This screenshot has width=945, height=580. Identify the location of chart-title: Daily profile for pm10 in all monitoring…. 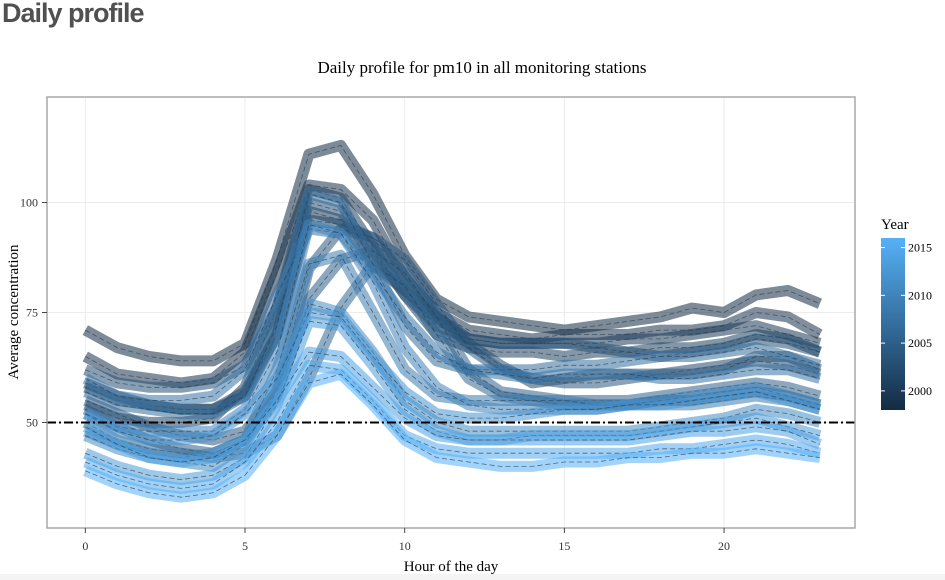
(481, 67).